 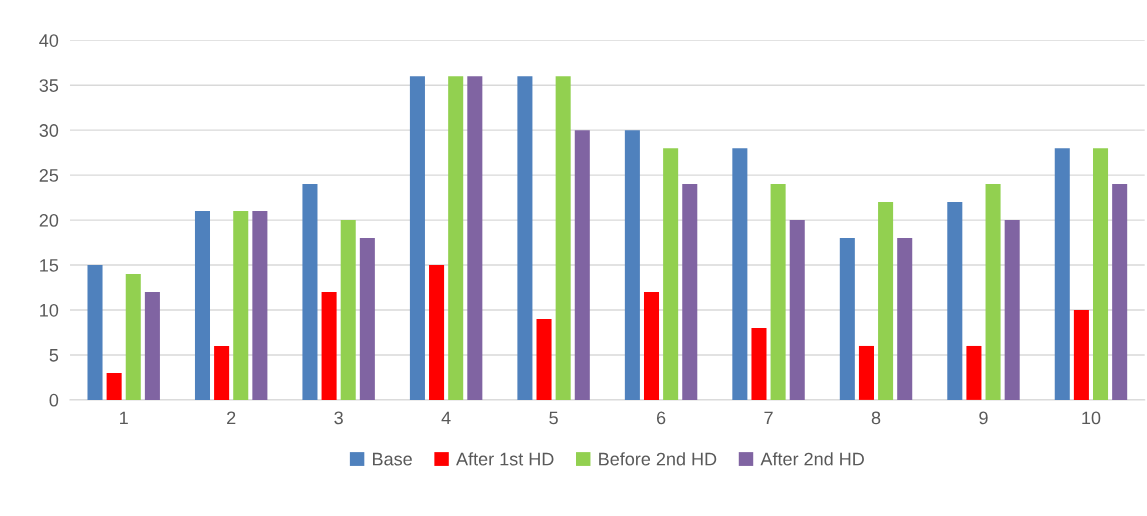 What do you see at coordinates (49, 310) in the screenshot?
I see `y-tick-label: 10` at bounding box center [49, 310].